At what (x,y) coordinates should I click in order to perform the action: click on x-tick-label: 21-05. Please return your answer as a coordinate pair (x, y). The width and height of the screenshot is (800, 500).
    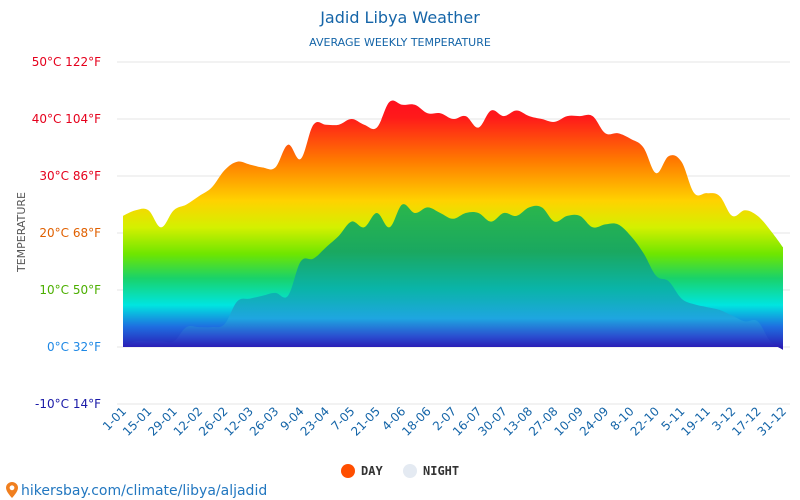
    Looking at the image, I should click on (365, 421).